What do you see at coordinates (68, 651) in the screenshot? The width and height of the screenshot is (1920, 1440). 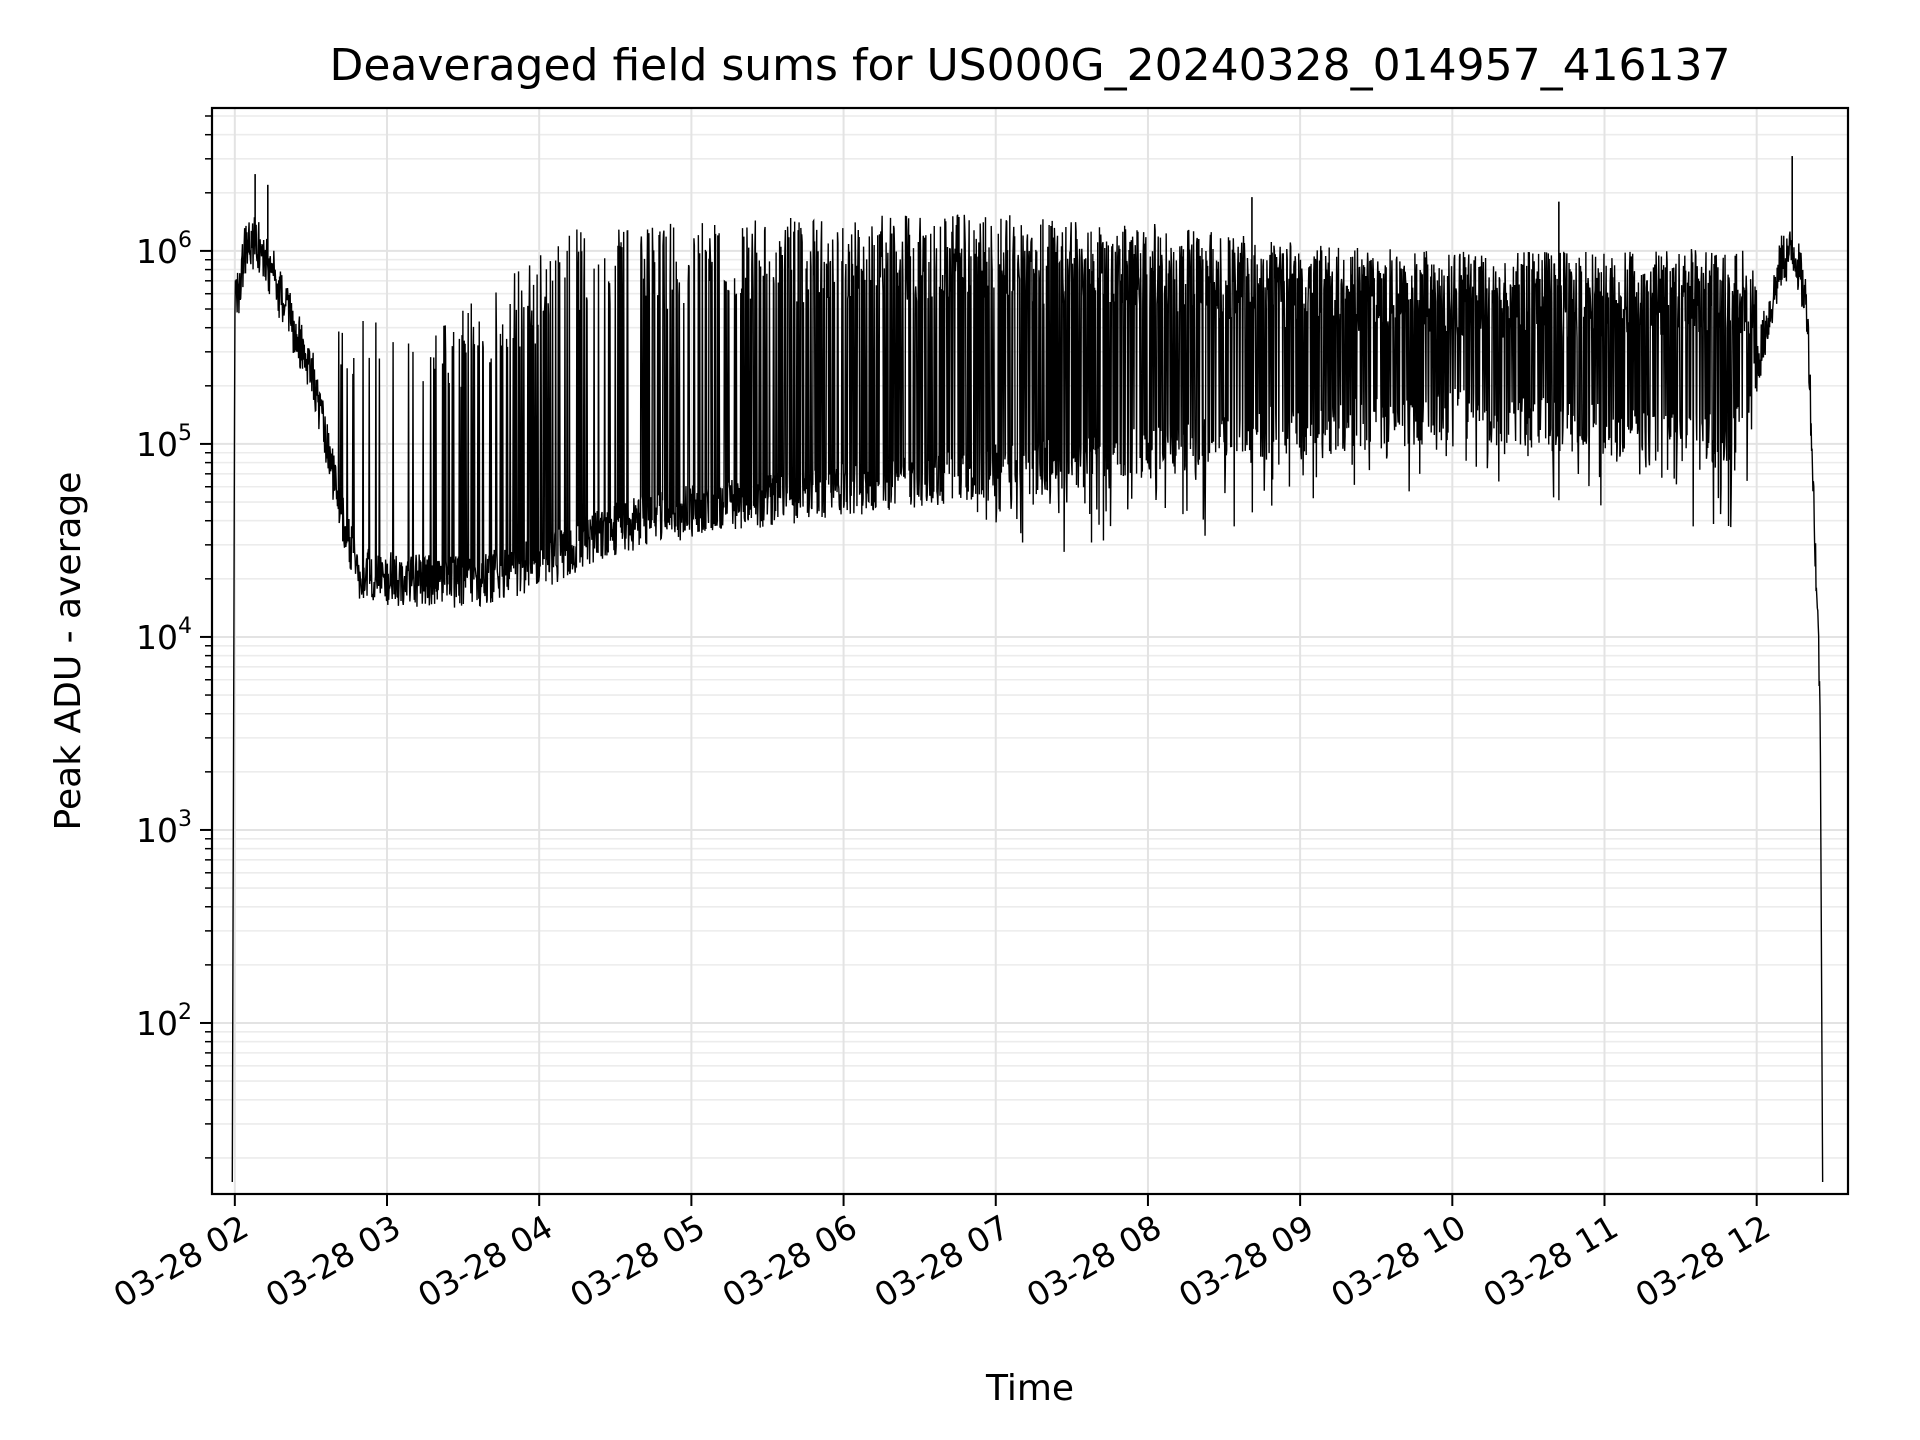 I see `y-axis-label: Peak ADU - average` at bounding box center [68, 651].